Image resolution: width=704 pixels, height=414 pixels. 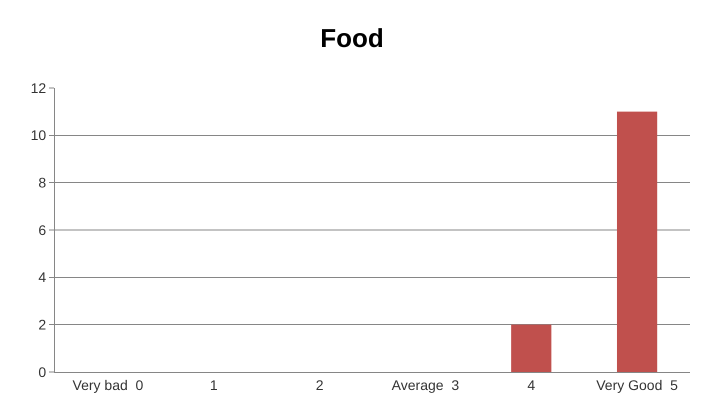 I want to click on y-tick-label: 8, so click(x=42, y=182).